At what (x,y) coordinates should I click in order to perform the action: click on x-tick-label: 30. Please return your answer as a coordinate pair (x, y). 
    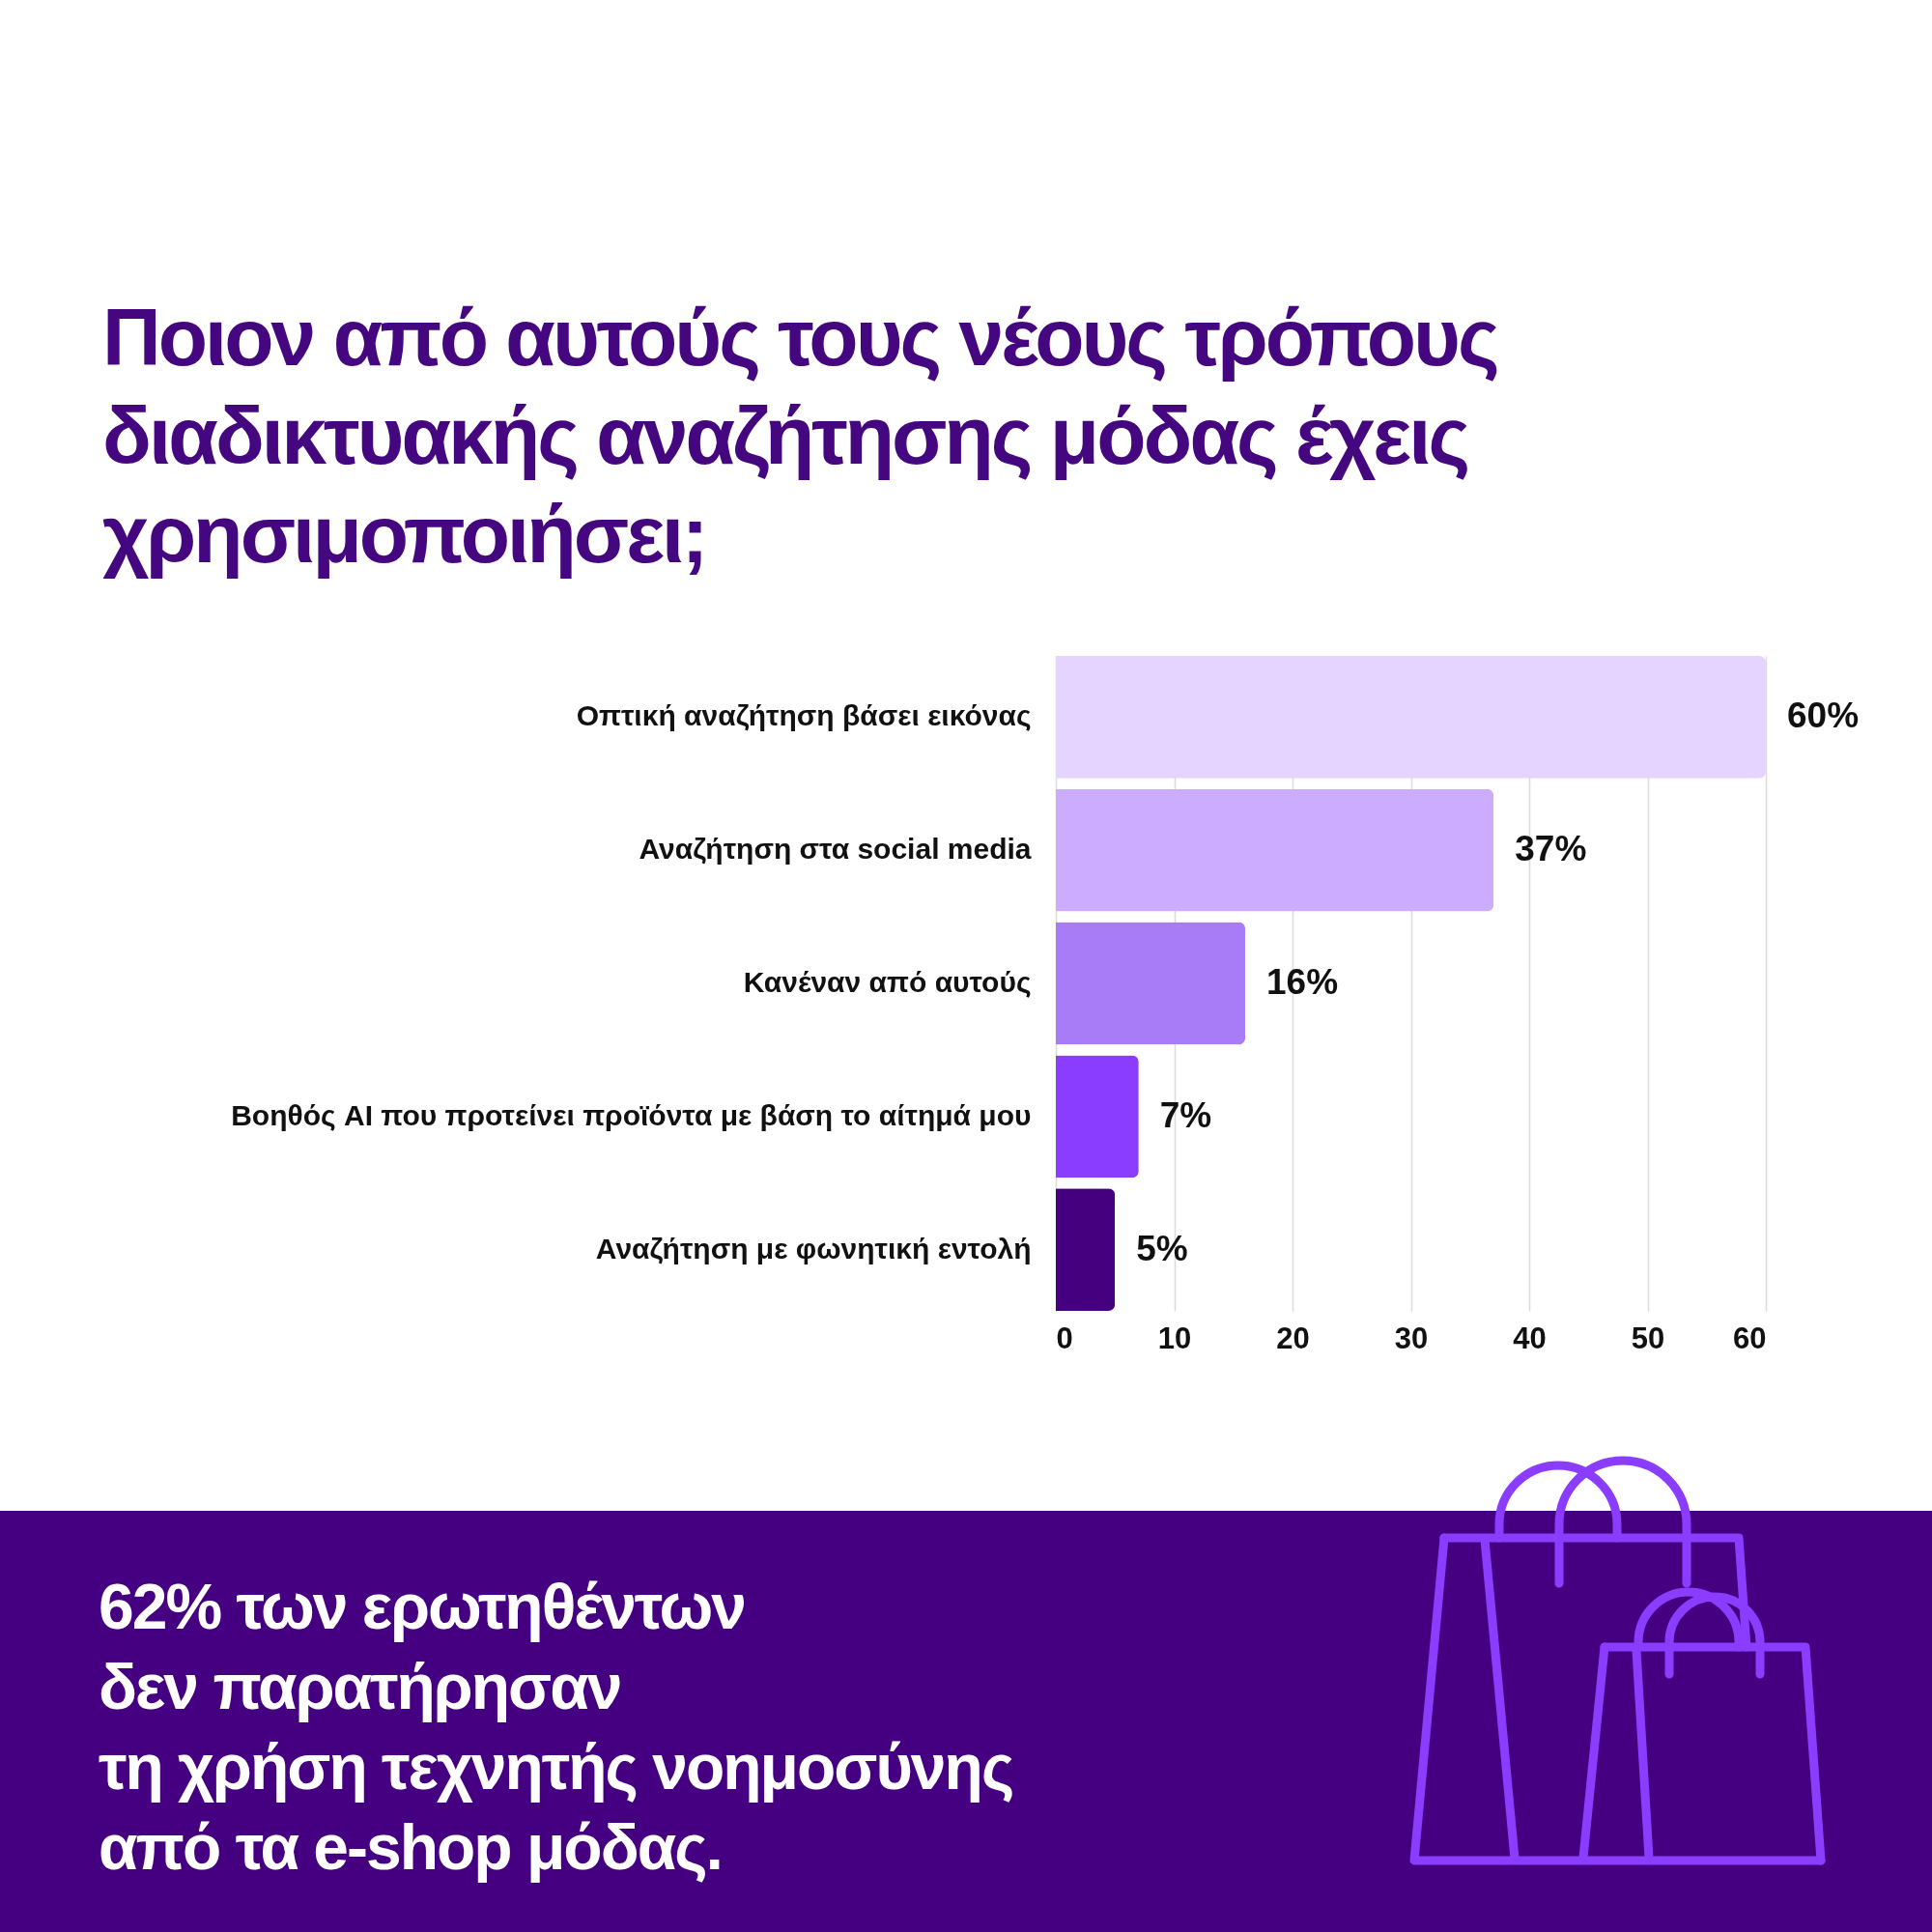
    Looking at the image, I should click on (1411, 1338).